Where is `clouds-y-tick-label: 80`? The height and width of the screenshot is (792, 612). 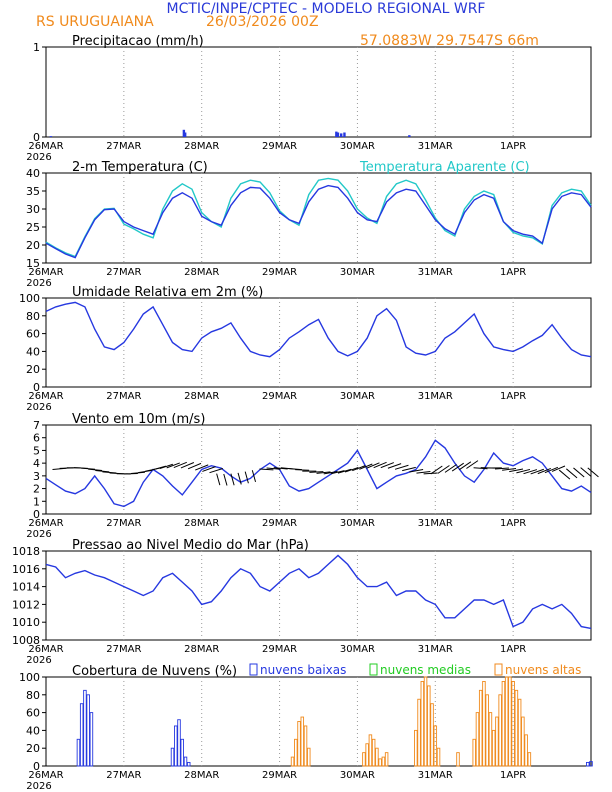
clouds-y-tick-label: 80 is located at coordinates (33, 695).